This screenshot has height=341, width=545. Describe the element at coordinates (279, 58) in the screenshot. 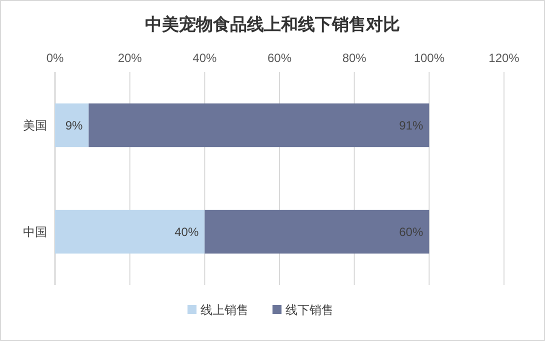

I see `x-tick-label: 60%` at that location.